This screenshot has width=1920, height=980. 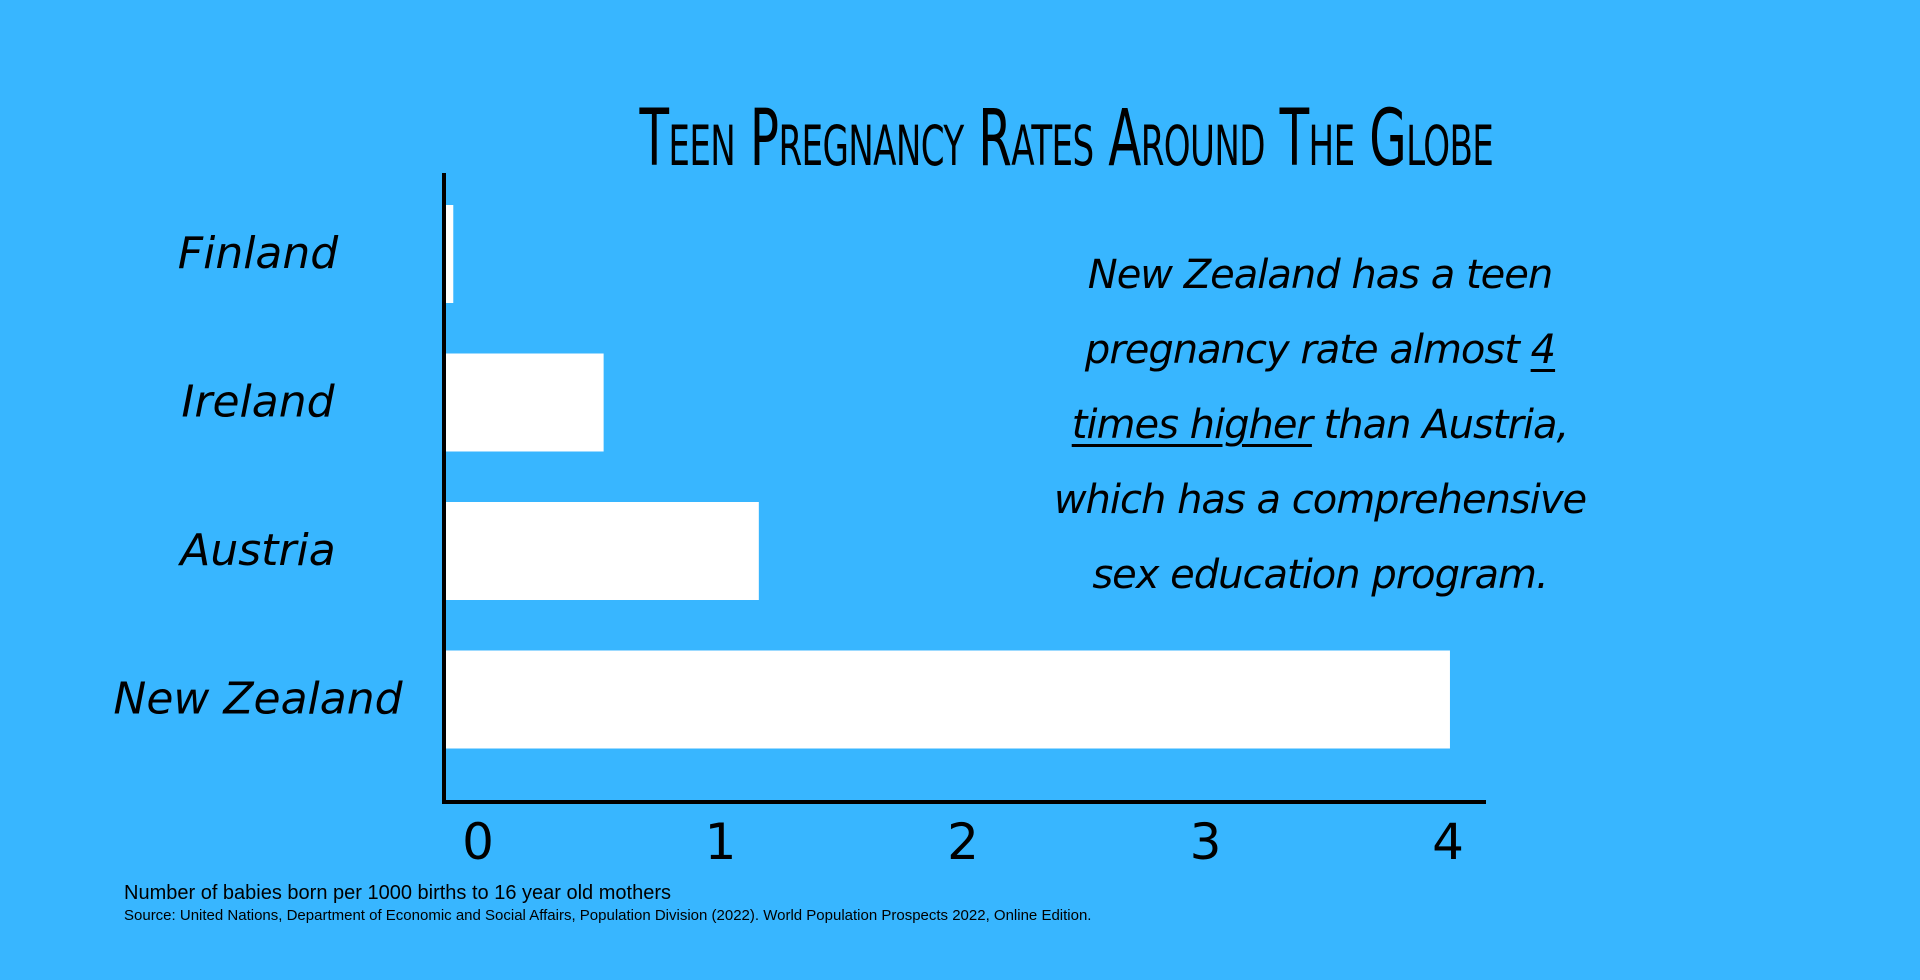 What do you see at coordinates (258, 699) in the screenshot?
I see `category-label-new-zealand: New Zealand` at bounding box center [258, 699].